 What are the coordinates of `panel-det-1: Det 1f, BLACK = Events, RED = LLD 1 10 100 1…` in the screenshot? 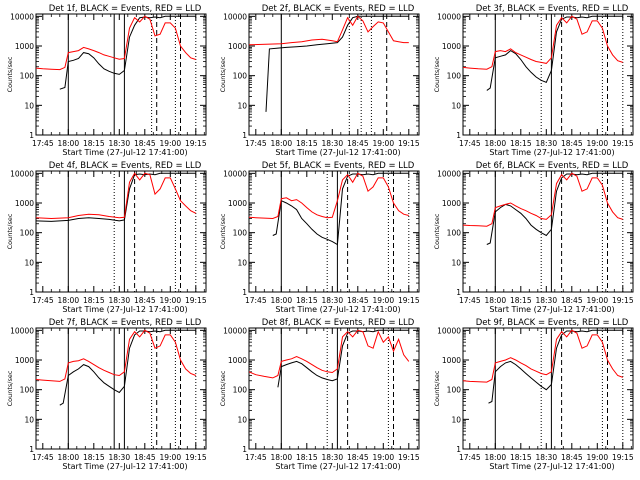 It's located at (106, 80).